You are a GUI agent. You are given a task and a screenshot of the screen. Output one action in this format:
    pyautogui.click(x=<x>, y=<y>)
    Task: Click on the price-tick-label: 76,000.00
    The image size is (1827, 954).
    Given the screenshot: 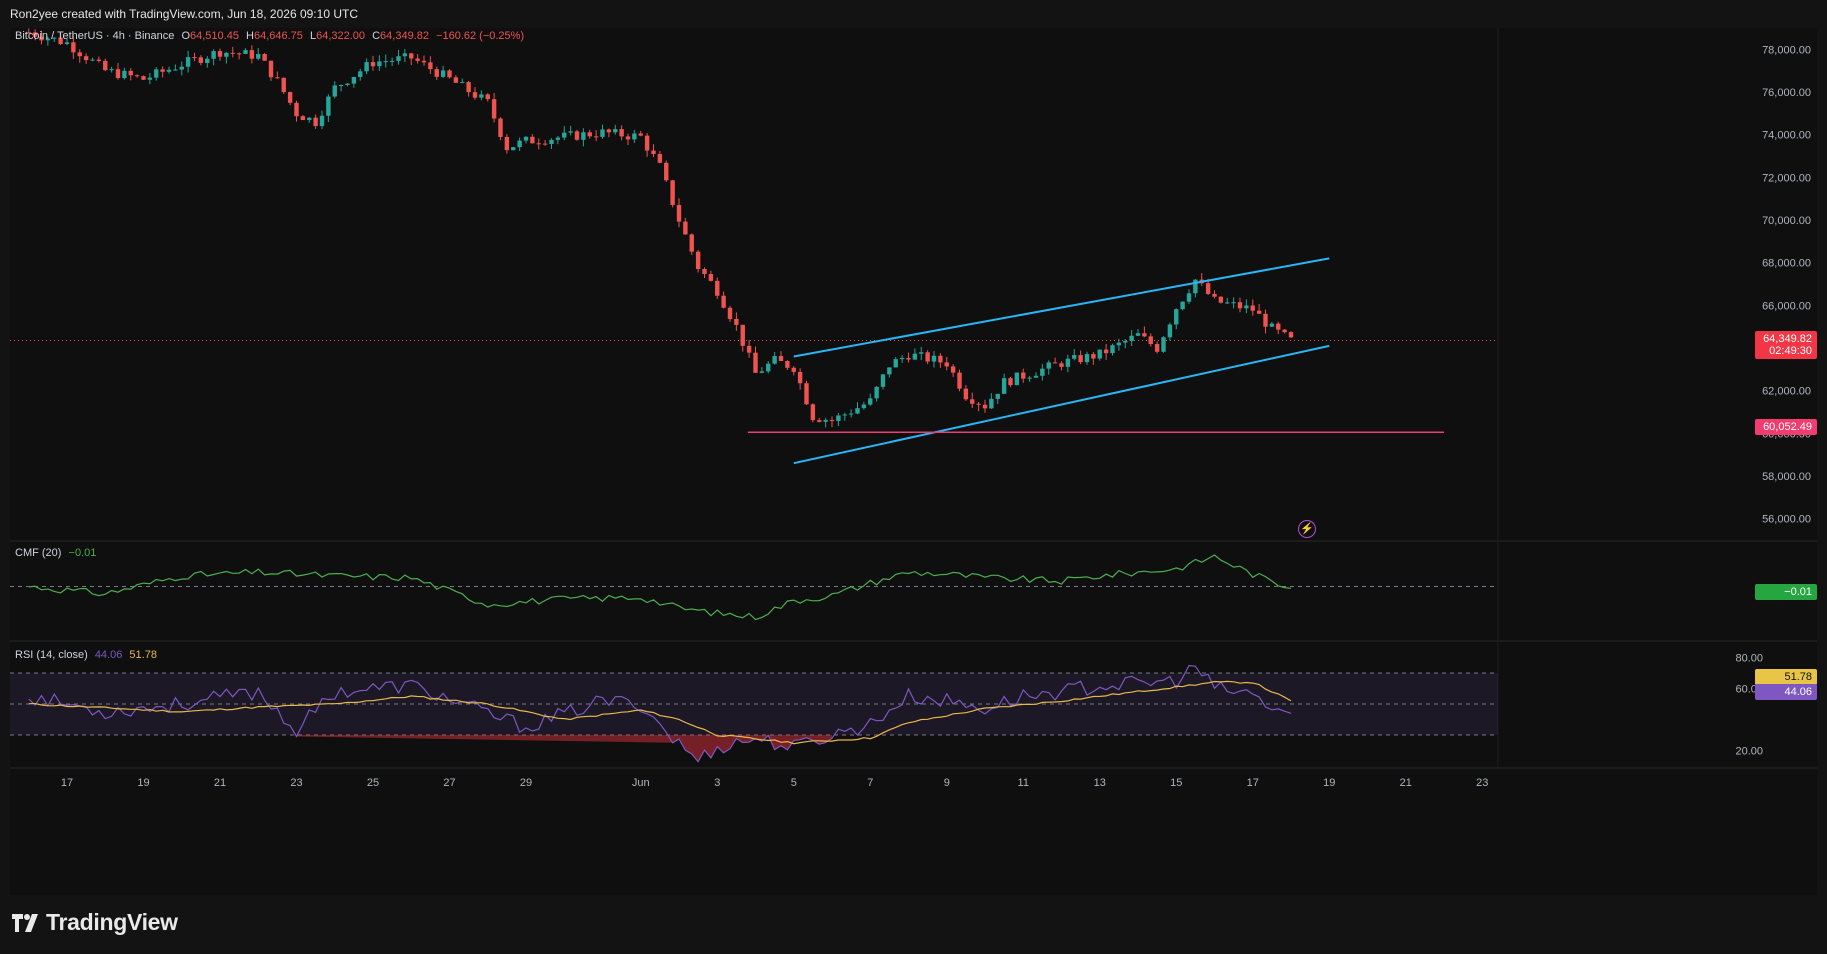 What is the action you would take?
    pyautogui.click(x=1786, y=93)
    